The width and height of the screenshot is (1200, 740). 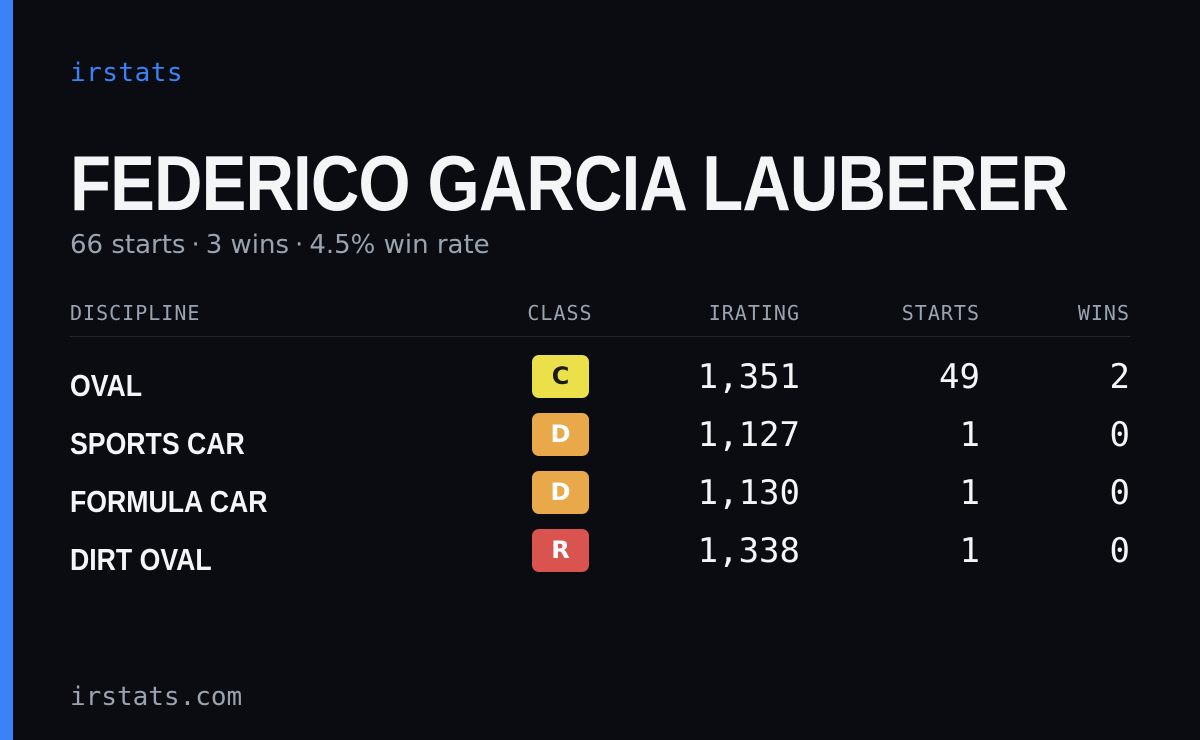 What do you see at coordinates (1103, 313) in the screenshot?
I see `column-header-wins: WINS` at bounding box center [1103, 313].